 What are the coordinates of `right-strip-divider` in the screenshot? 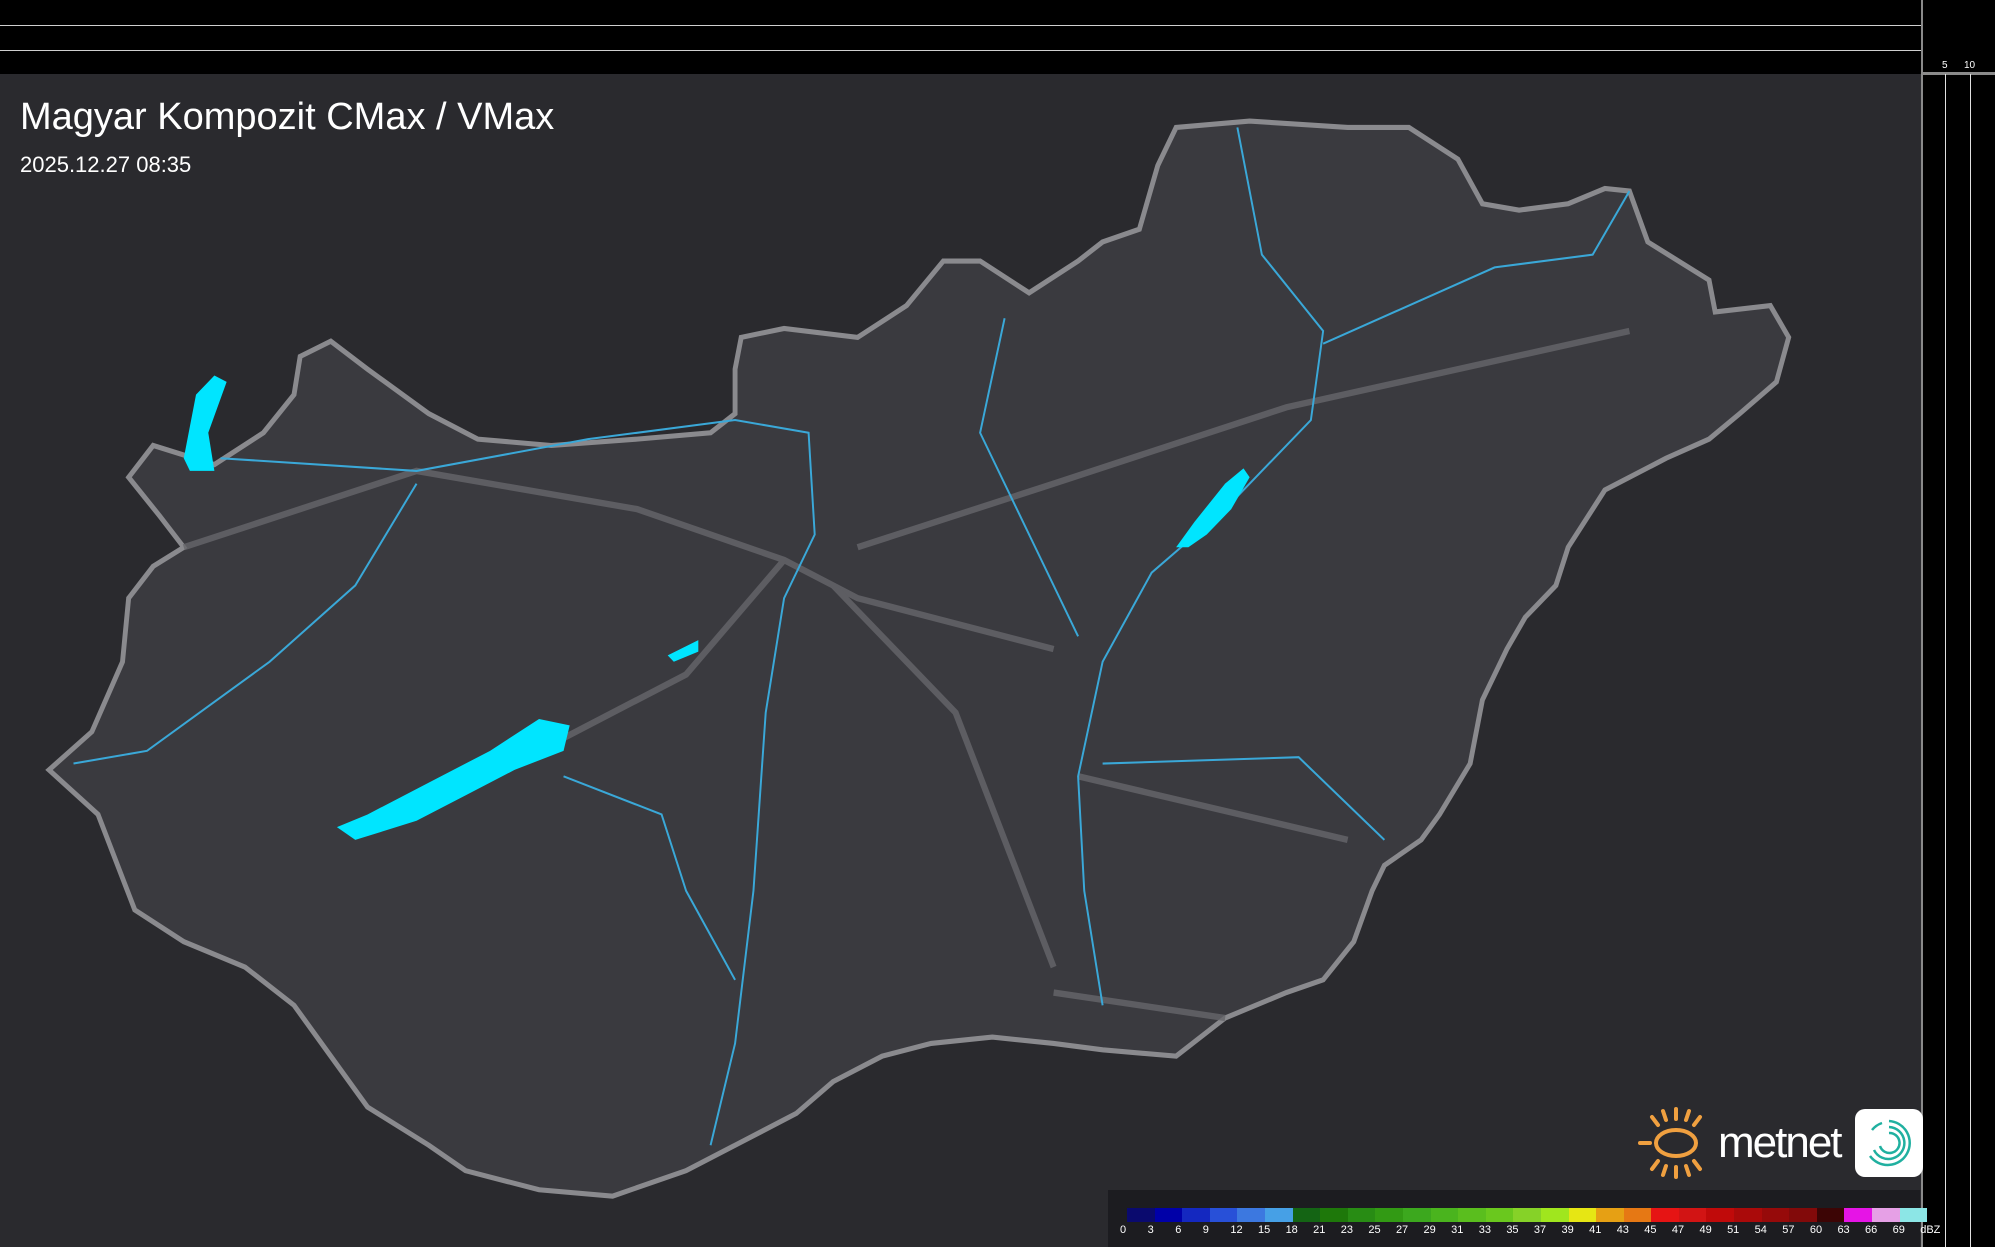 It's located at (1958, 73).